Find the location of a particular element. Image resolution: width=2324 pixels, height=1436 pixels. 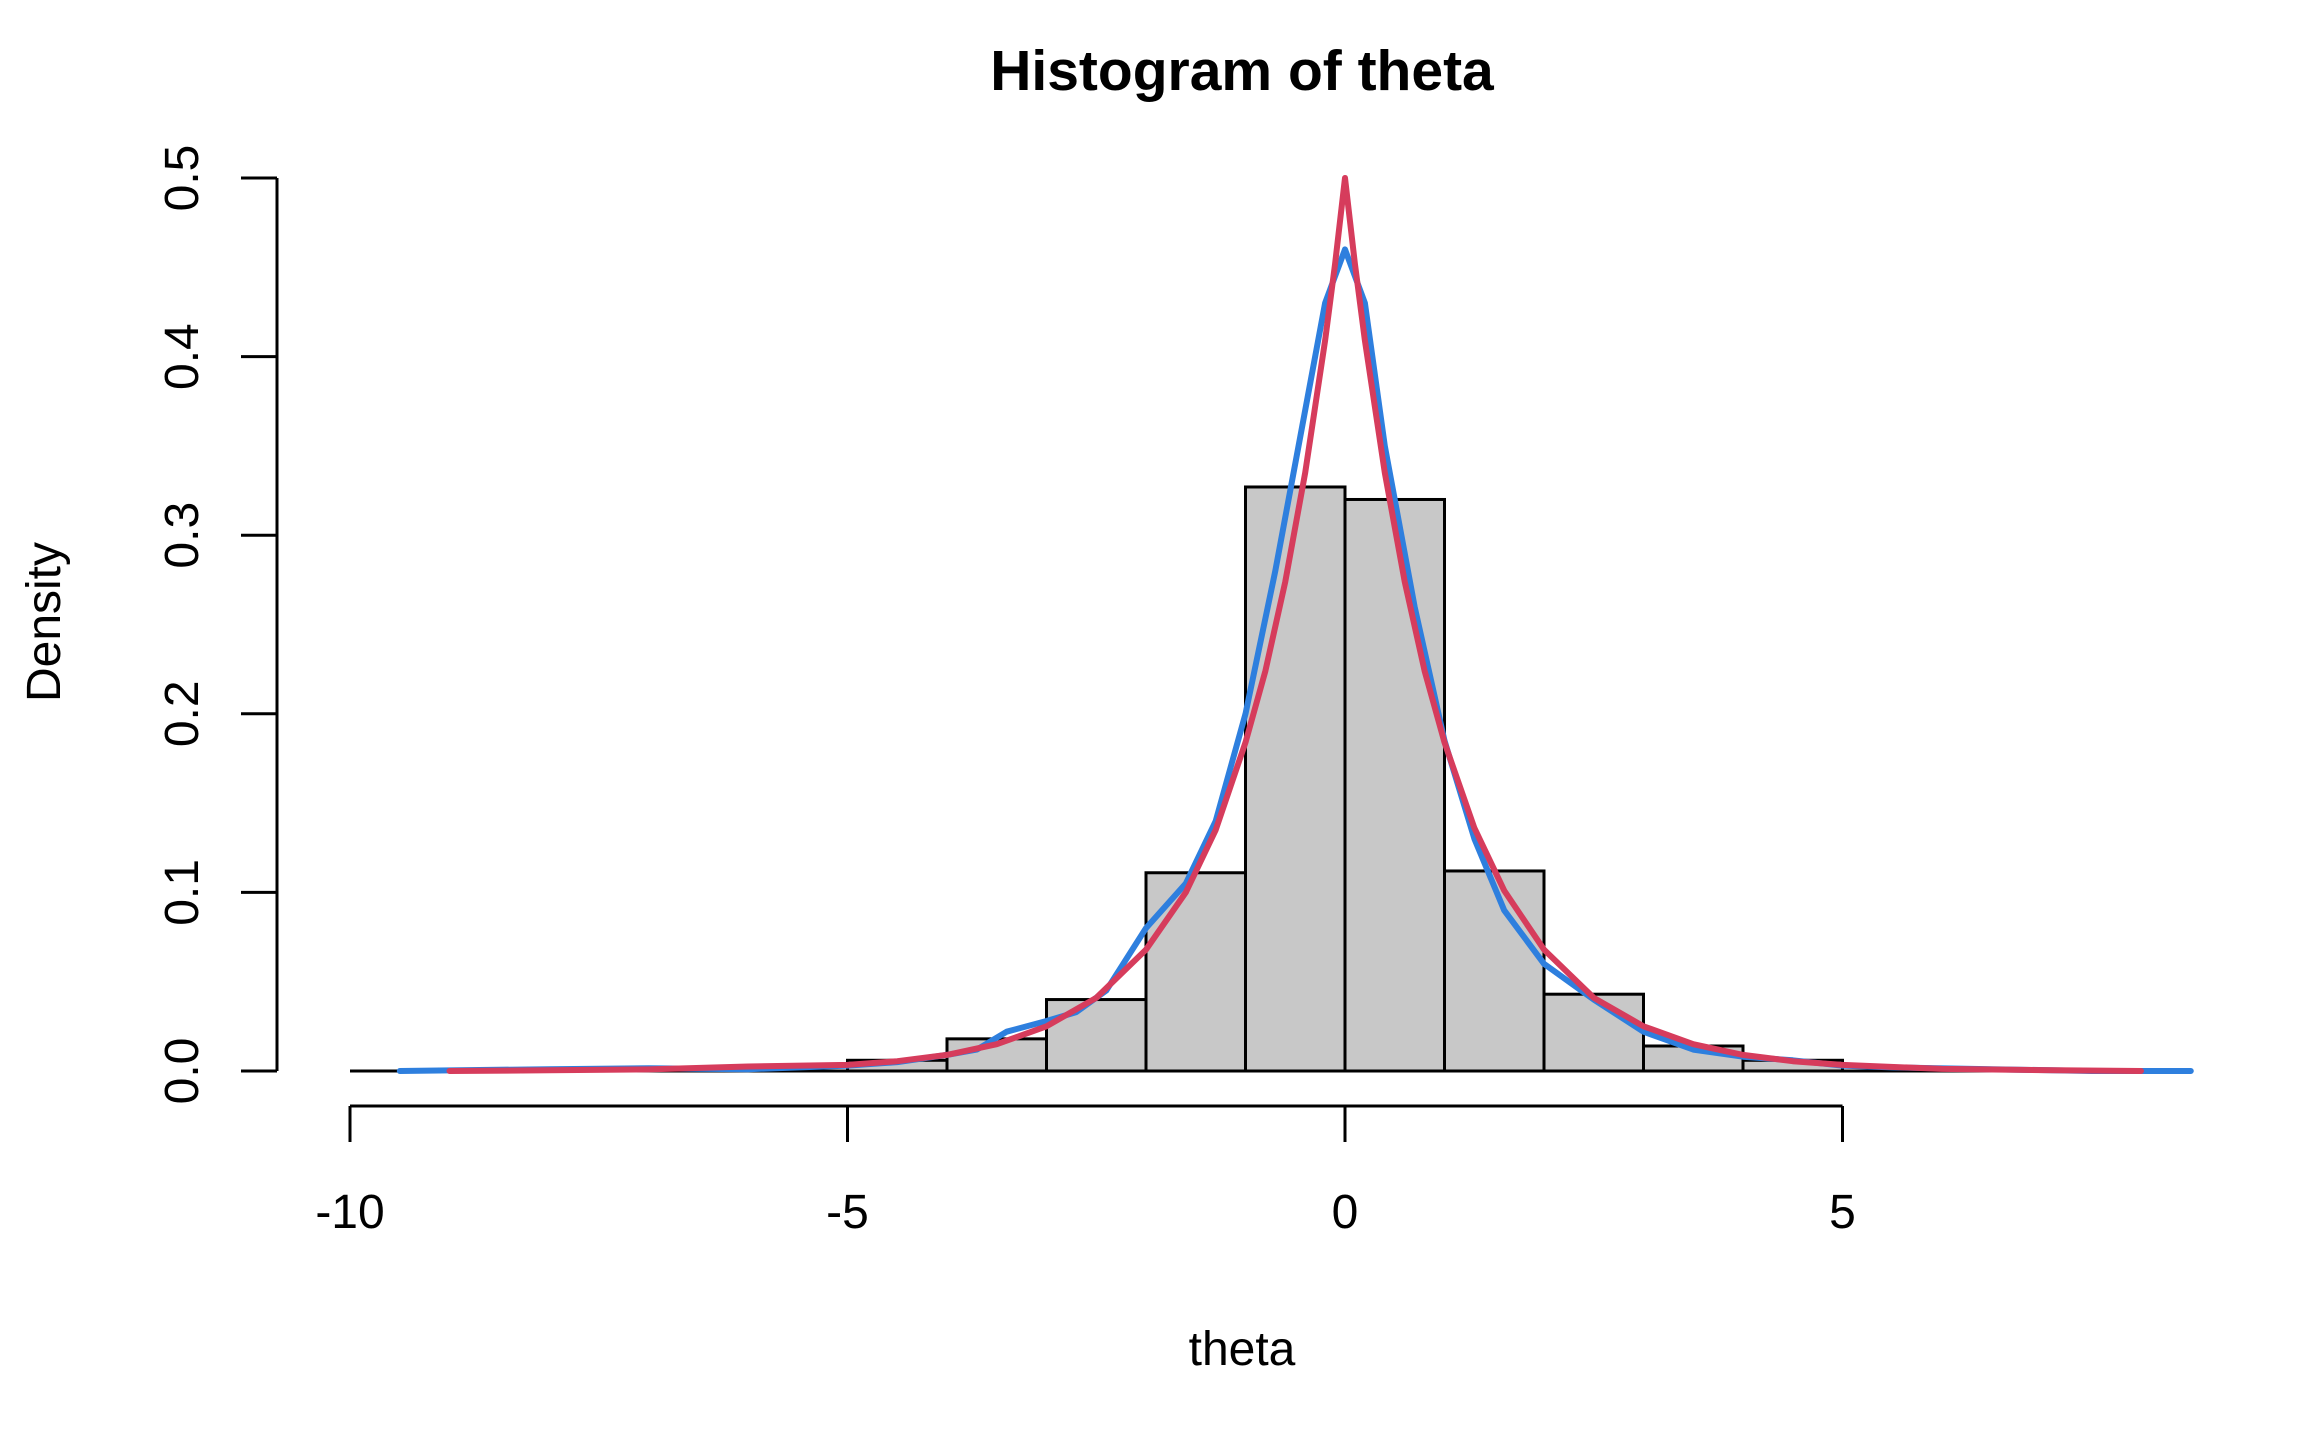

y-tick-label: 0.2 is located at coordinates (182, 713).